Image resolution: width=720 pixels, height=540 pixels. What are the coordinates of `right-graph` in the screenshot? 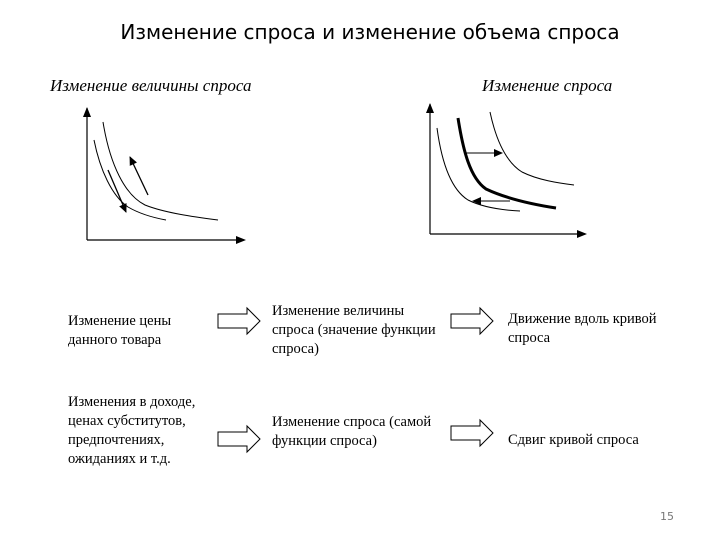 It's located at (506, 170).